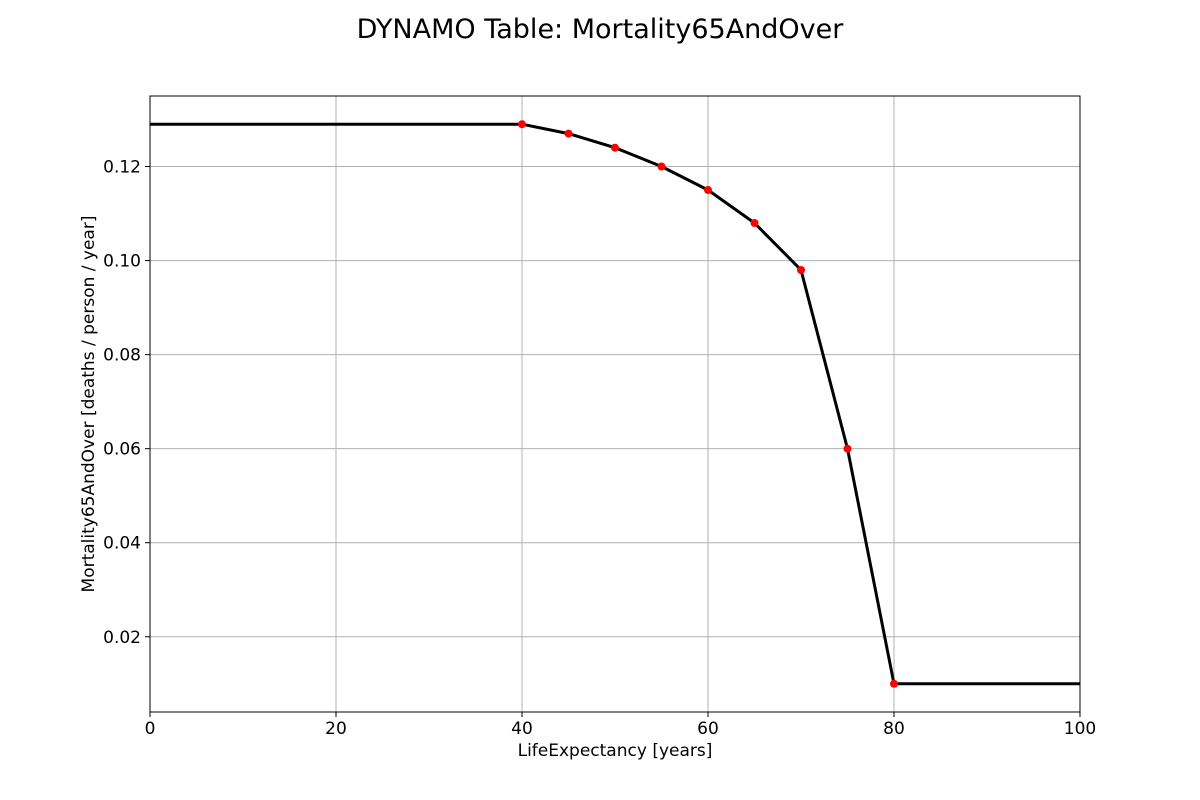 This screenshot has height=800, width=1200. Describe the element at coordinates (150, 729) in the screenshot. I see `x-tick-label: 0` at that location.